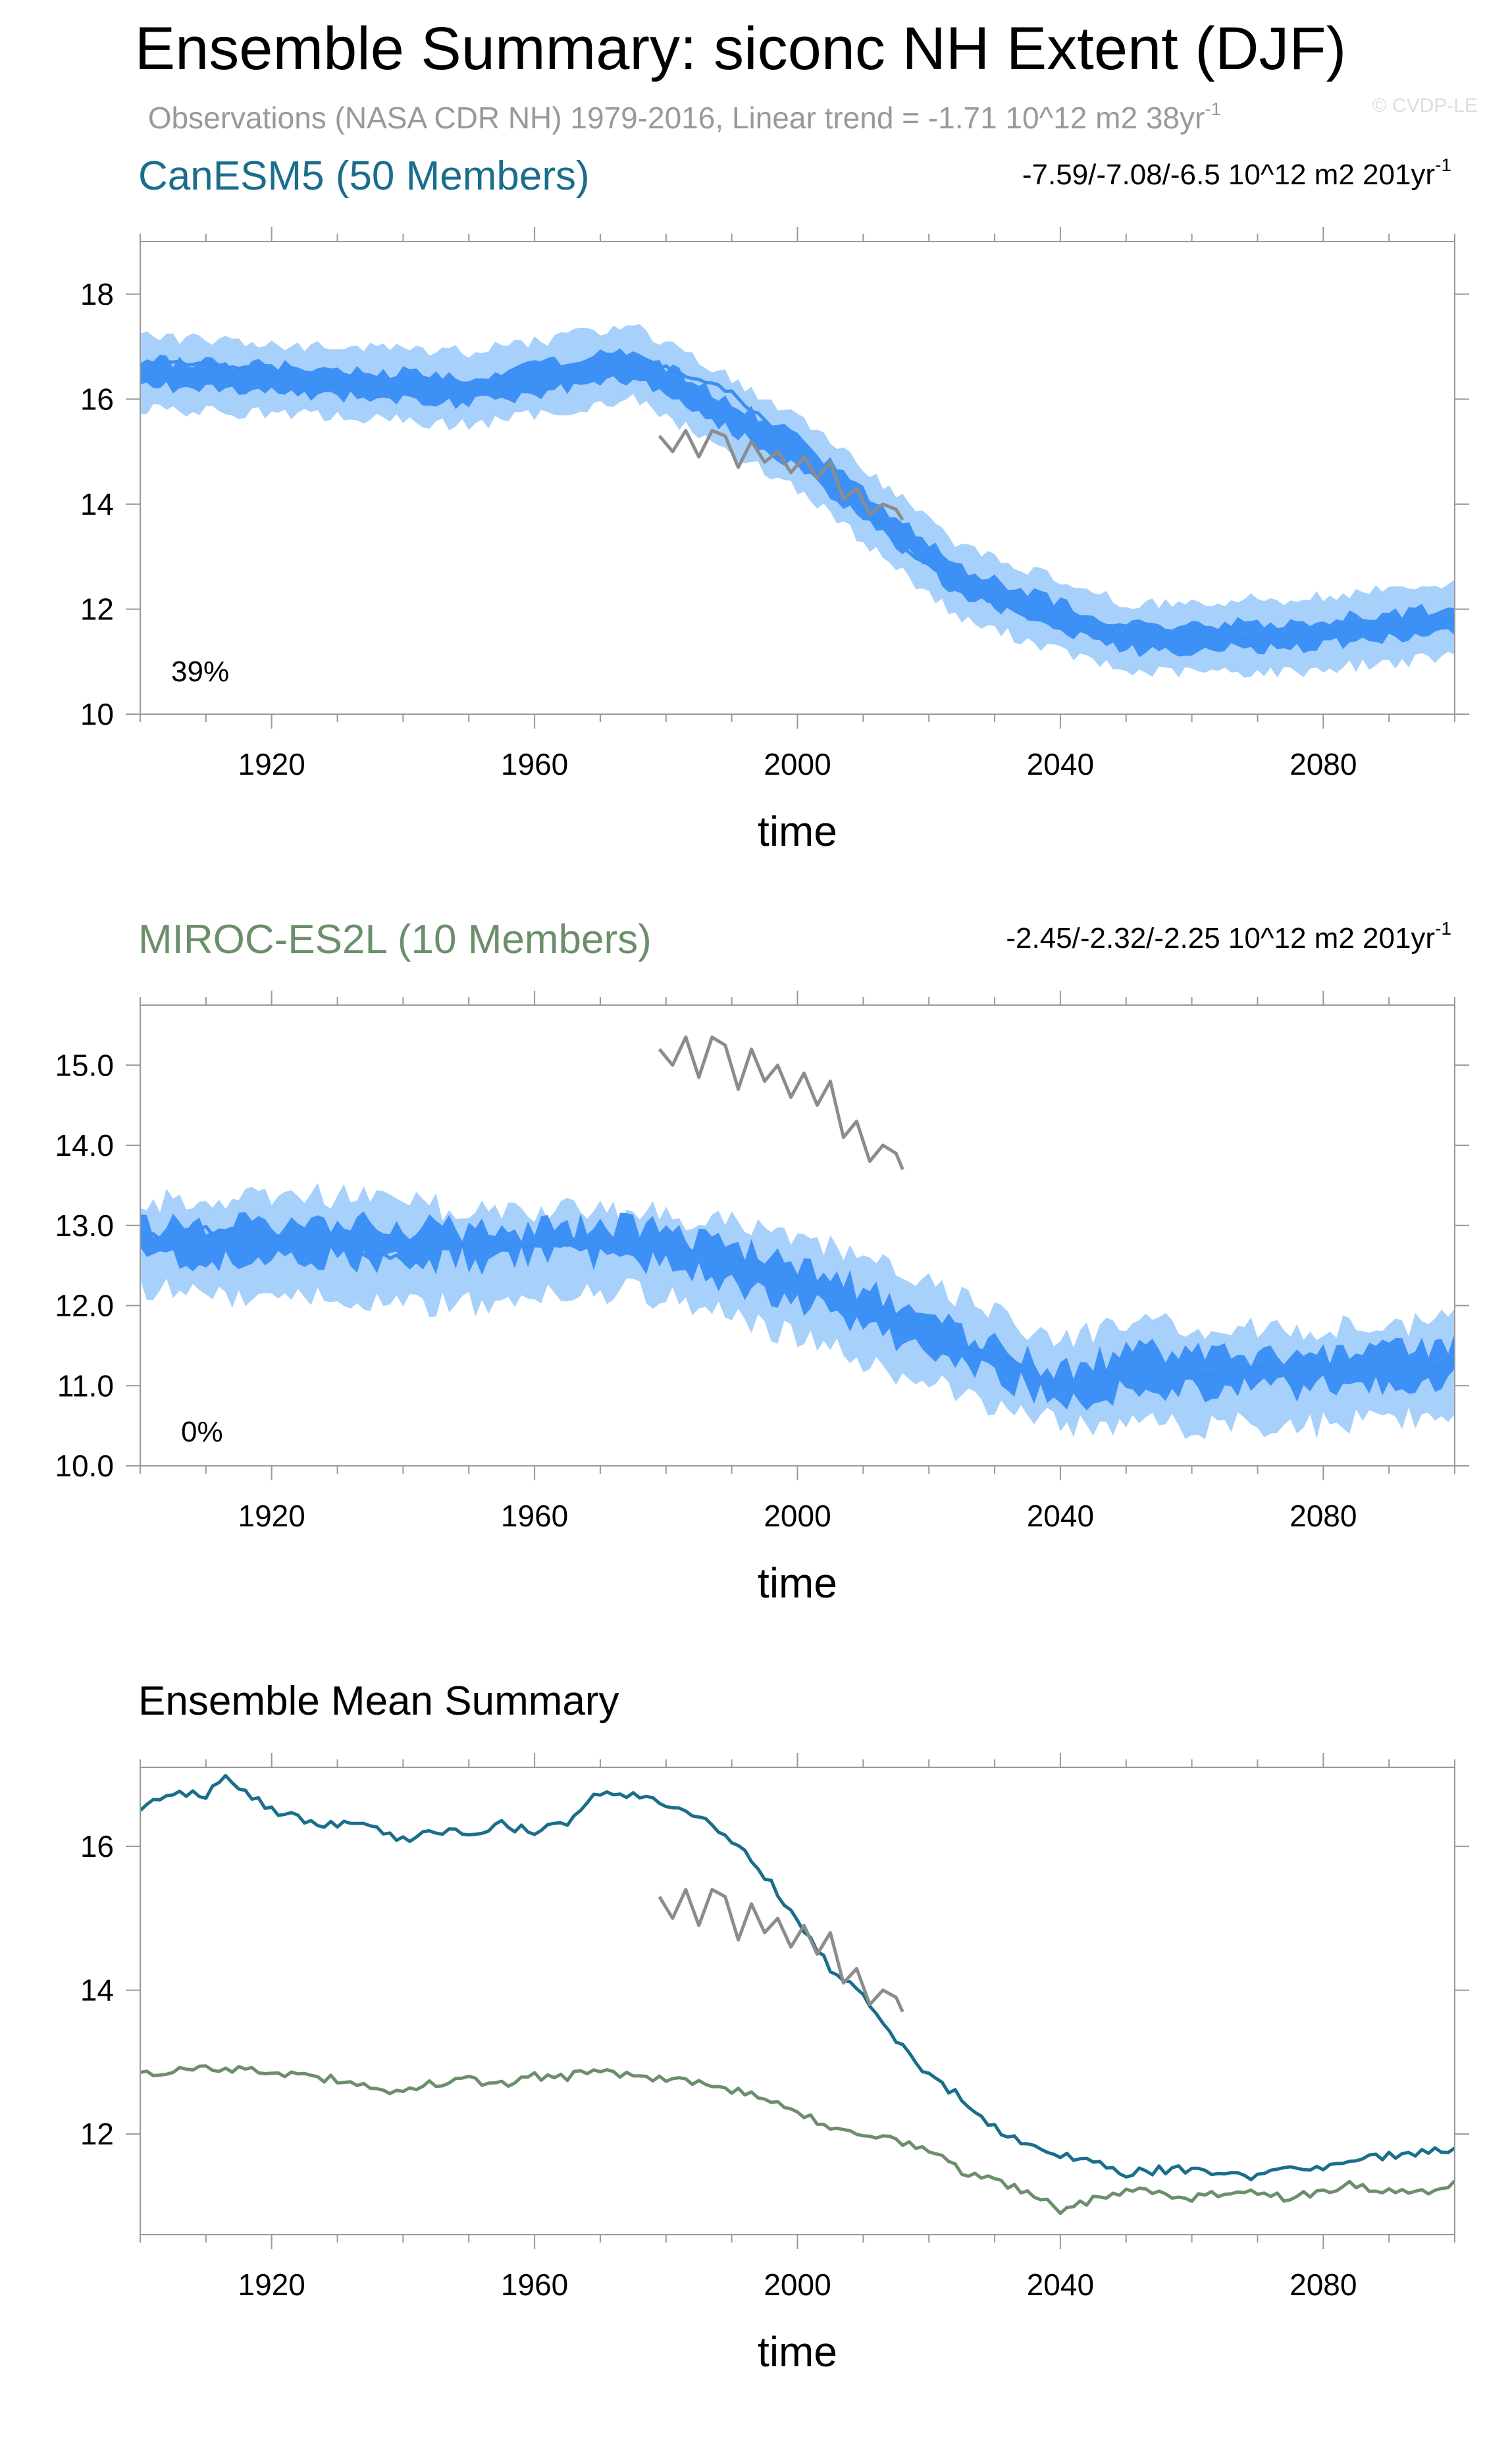 This screenshot has height=2440, width=1512. Describe the element at coordinates (740, 48) in the screenshot. I see `figure-title: Ensemble Summary: siconc NH Extent (DJF)` at that location.